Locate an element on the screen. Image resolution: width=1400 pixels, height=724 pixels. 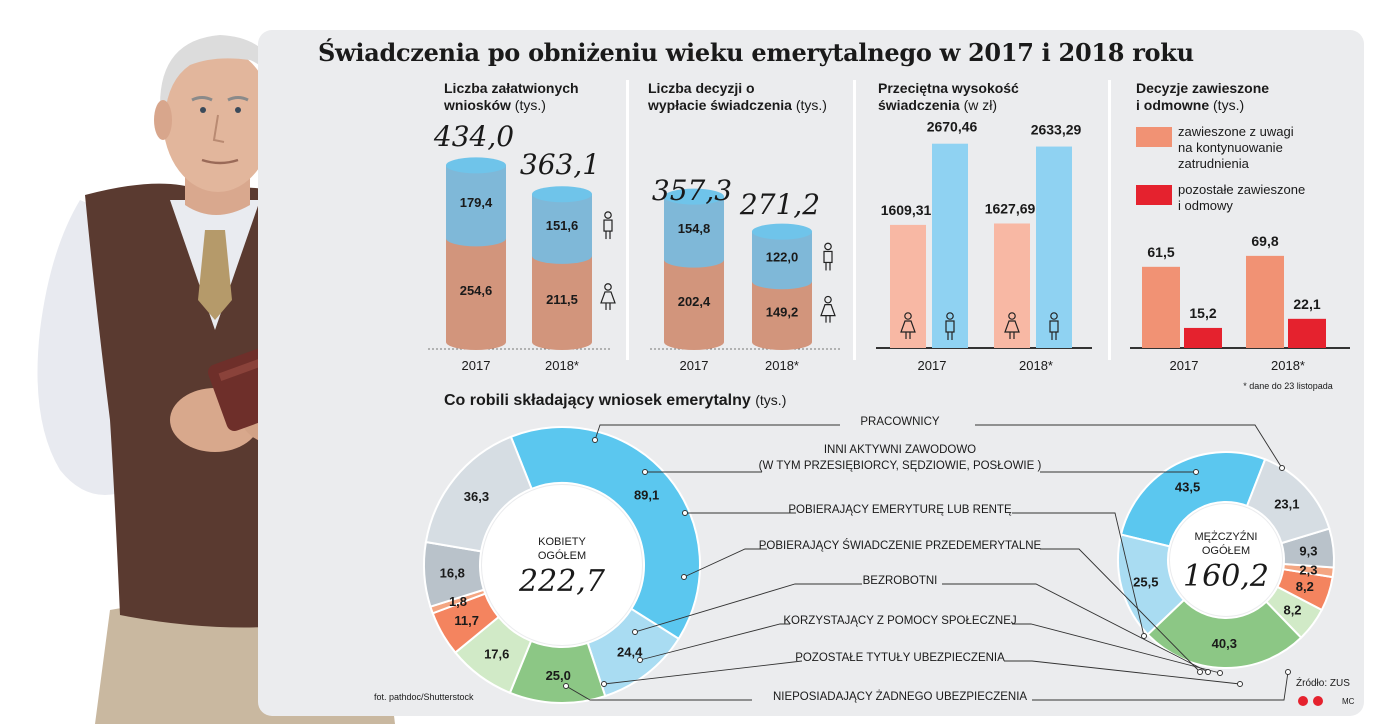
value-label-men: 2670,46 is located at coordinates (952, 127).